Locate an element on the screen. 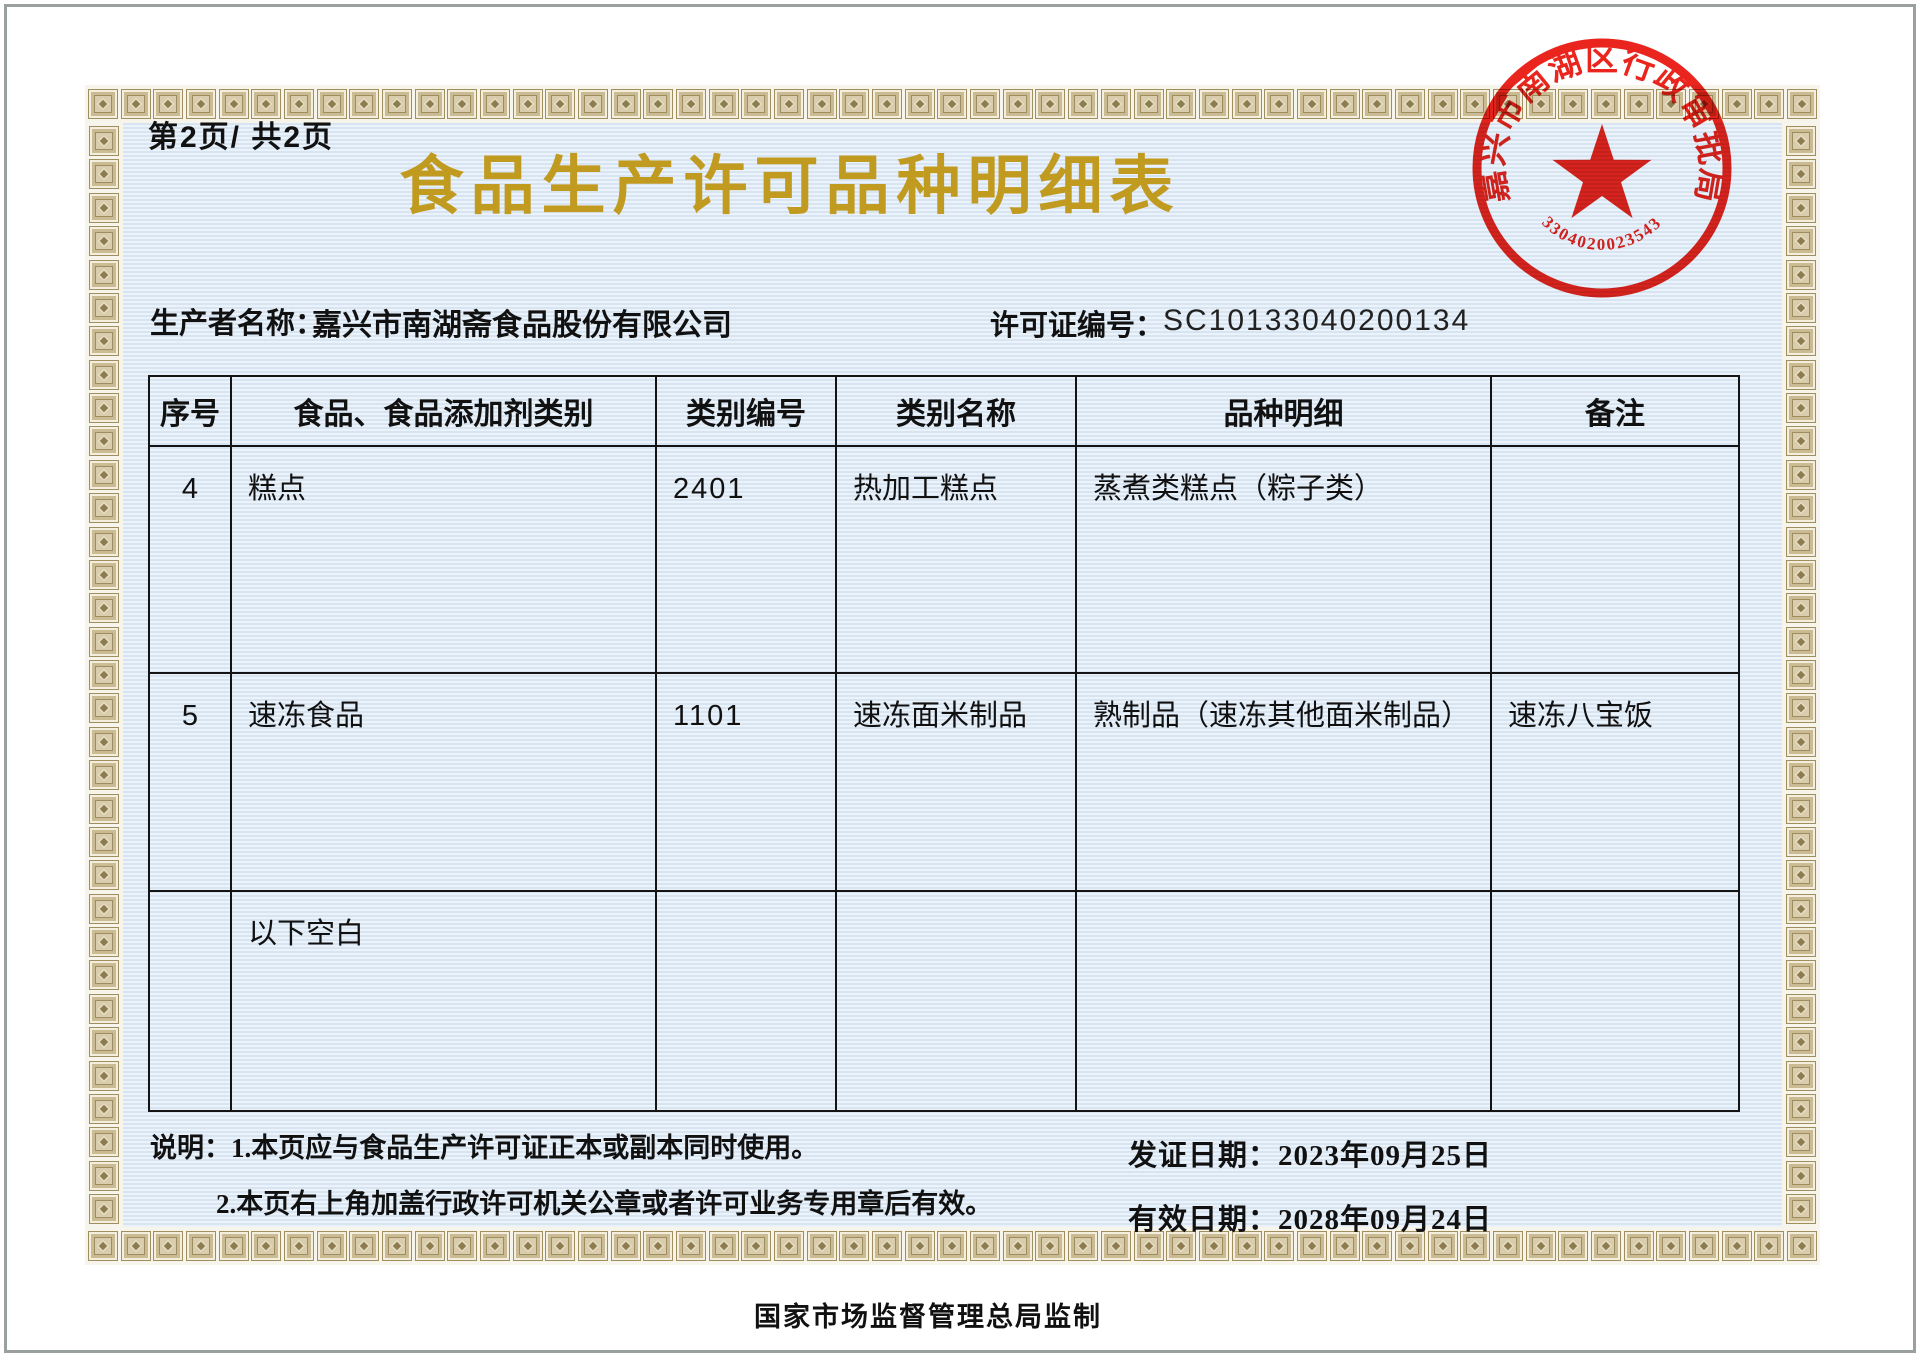 The height and width of the screenshot is (1357, 1920). issuing-authority-footer: 国家市场监督管理总局监制 is located at coordinates (928, 1317).